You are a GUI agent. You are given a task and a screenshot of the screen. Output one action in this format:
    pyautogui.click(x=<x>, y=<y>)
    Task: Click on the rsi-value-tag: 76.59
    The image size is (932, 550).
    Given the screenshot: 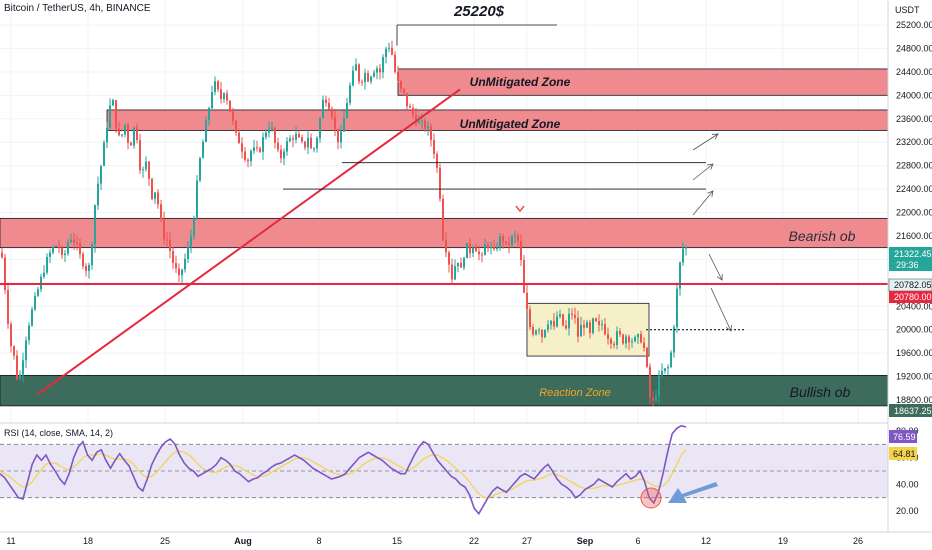 What is the action you would take?
    pyautogui.click(x=903, y=436)
    